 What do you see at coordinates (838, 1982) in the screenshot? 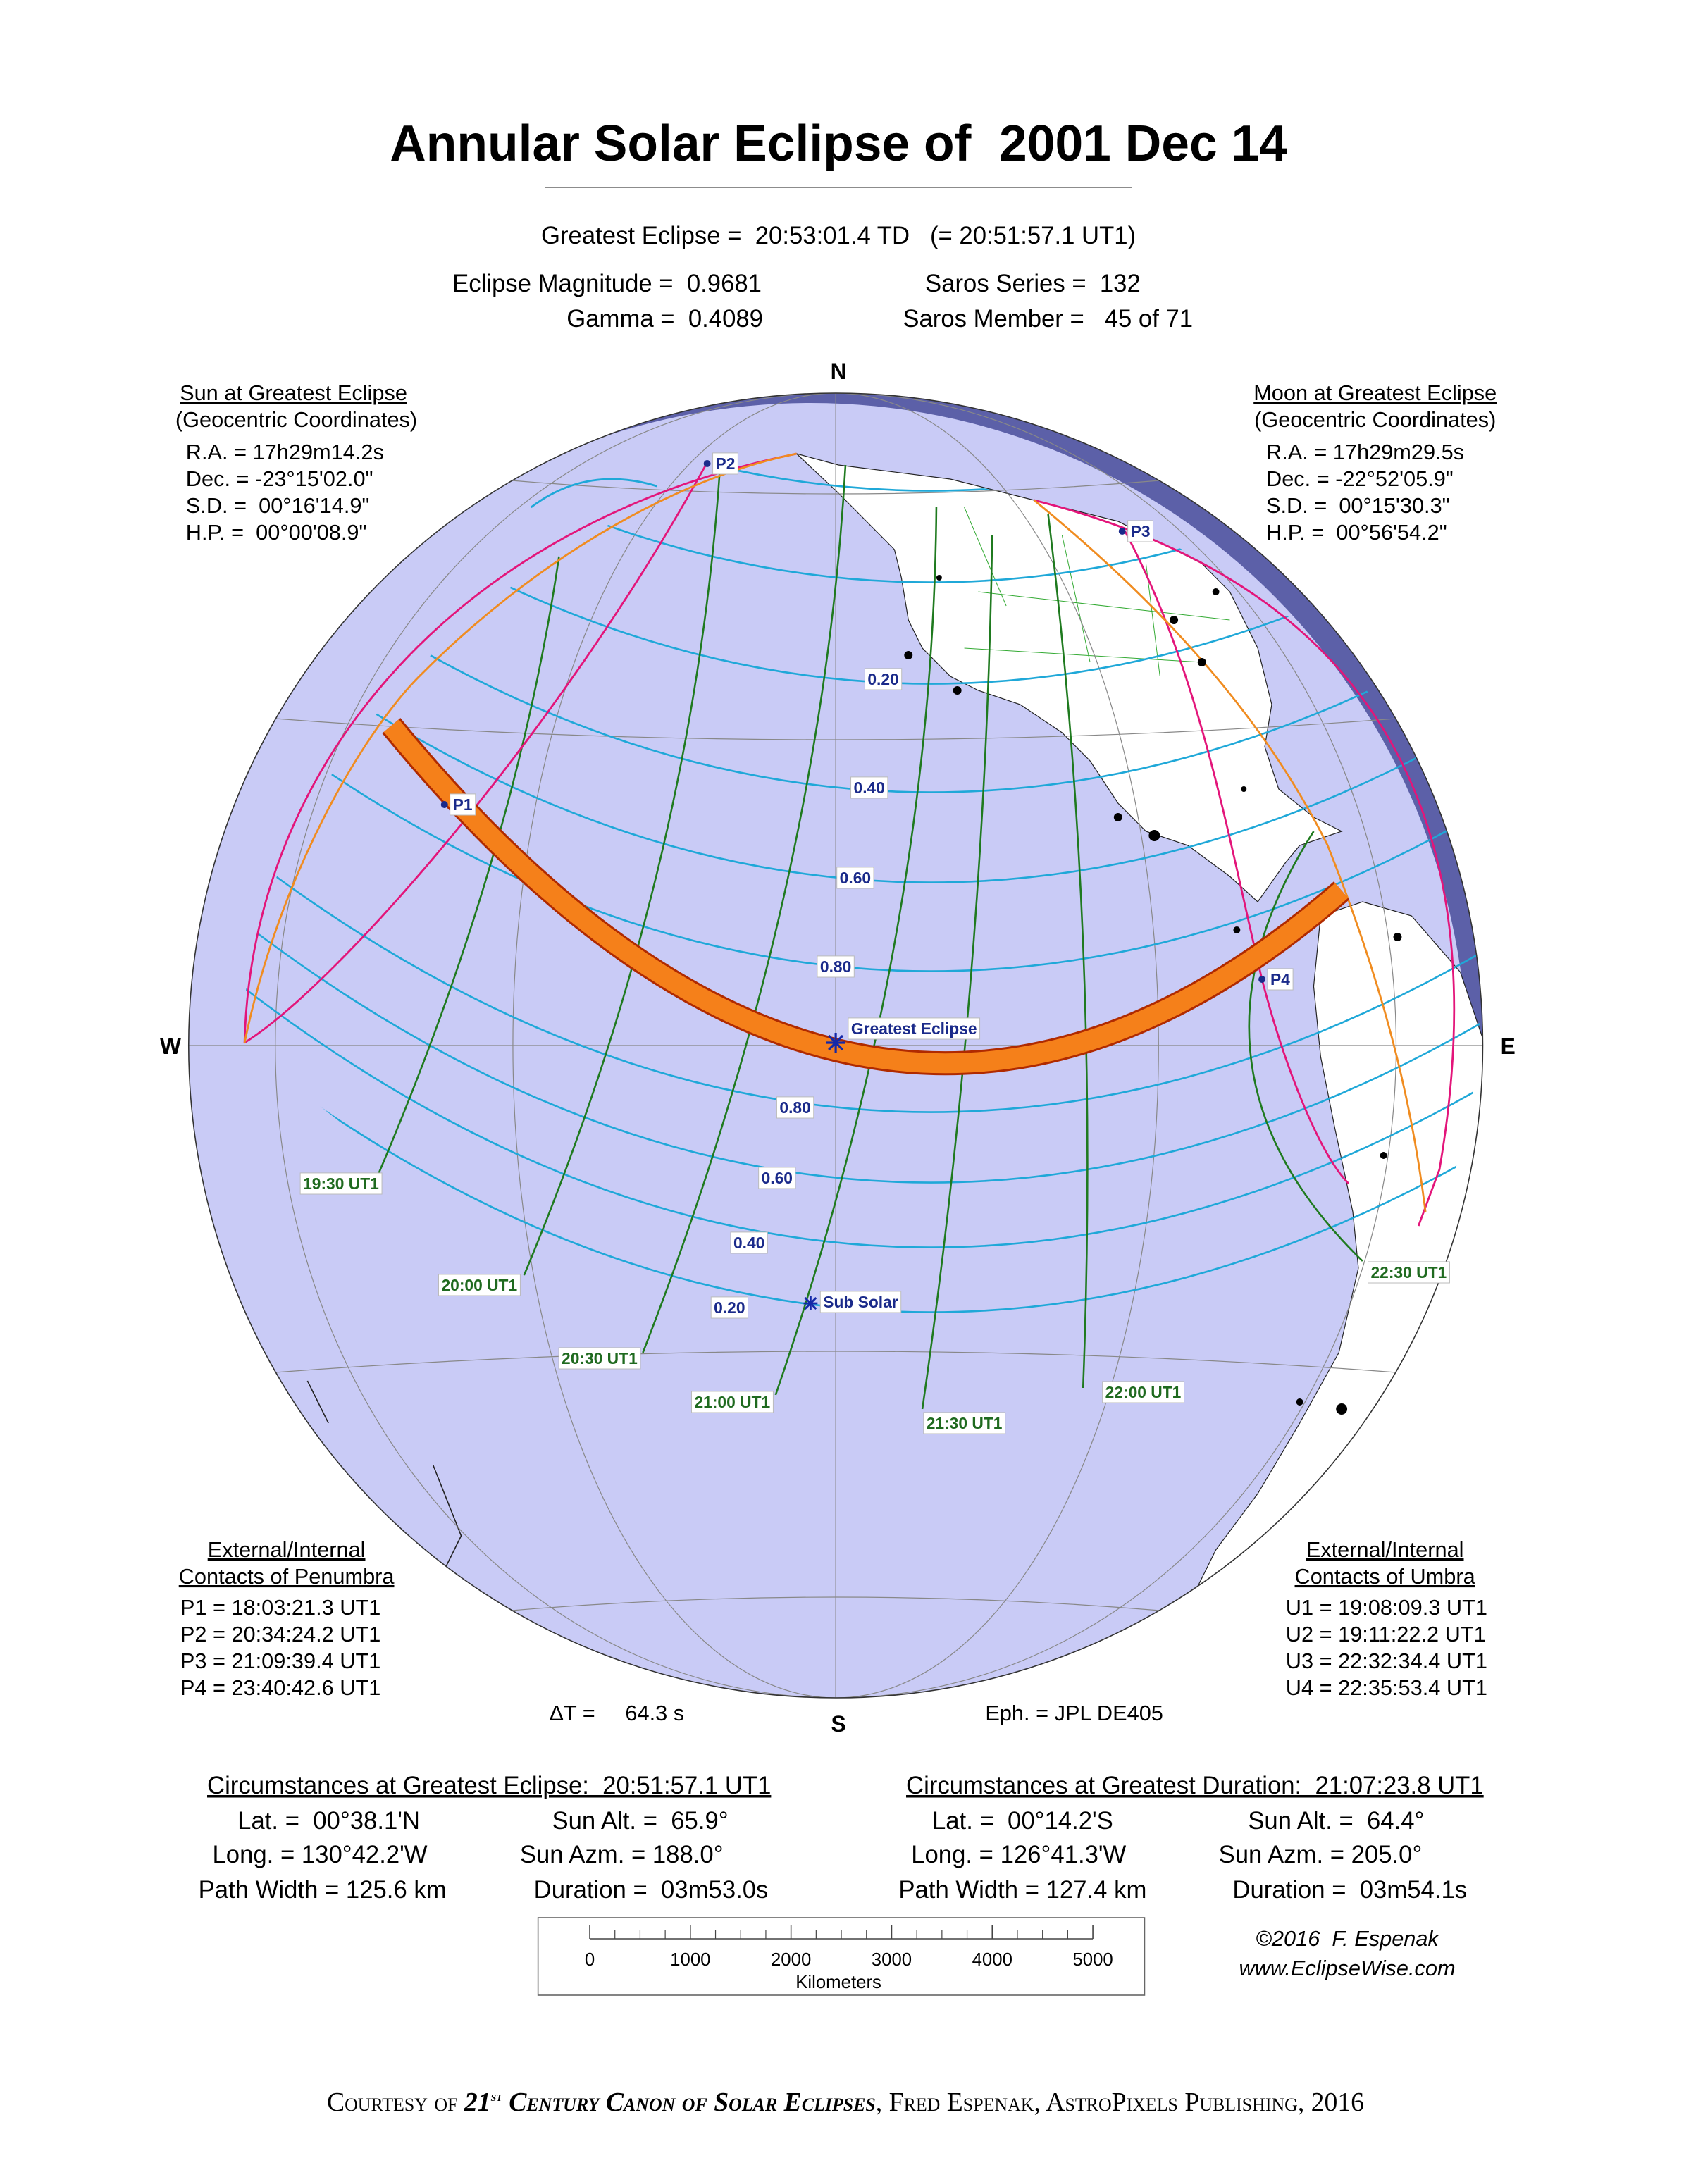
I see `scale-unit: Kilometers` at bounding box center [838, 1982].